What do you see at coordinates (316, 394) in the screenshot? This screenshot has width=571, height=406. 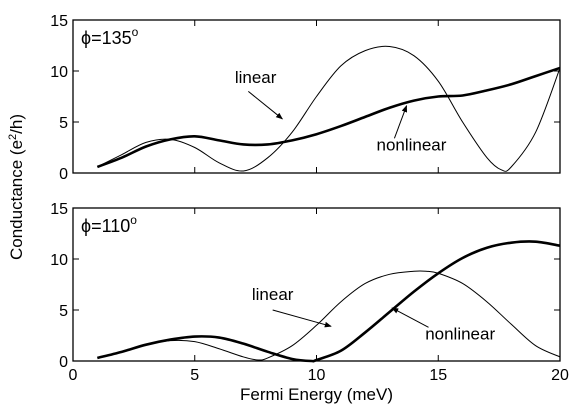 I see `x-axis-label: Fermi Energy (meV)` at bounding box center [316, 394].